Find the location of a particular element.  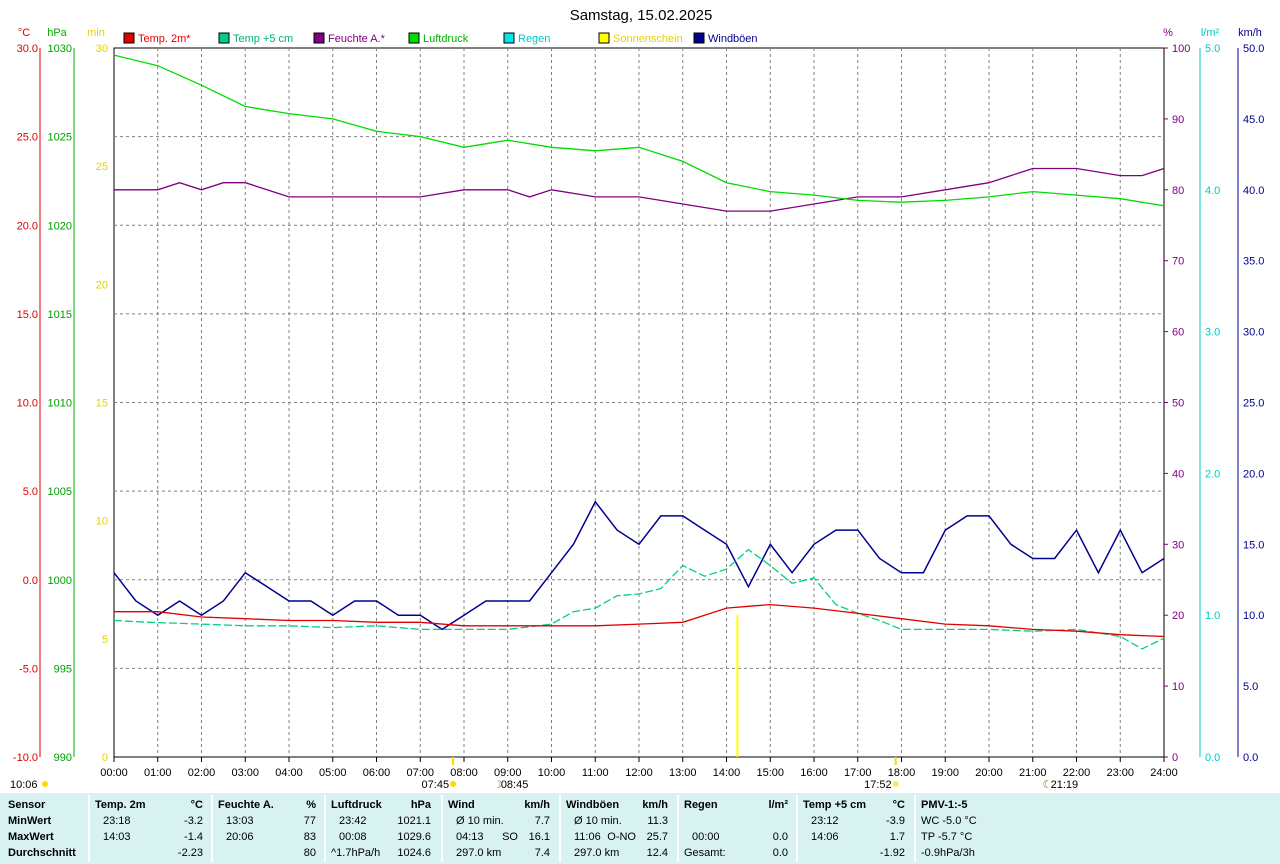

x-tick-label: 05:00 is located at coordinates (333, 773).